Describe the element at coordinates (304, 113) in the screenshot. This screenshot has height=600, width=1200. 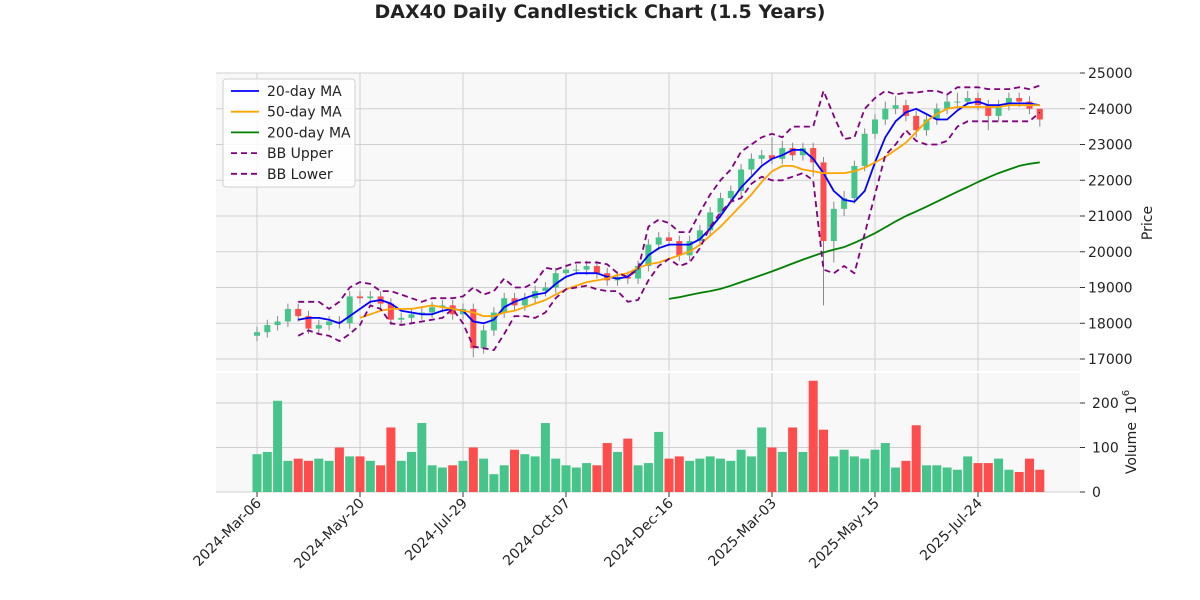
I see `legend-label: 50-day MA` at that location.